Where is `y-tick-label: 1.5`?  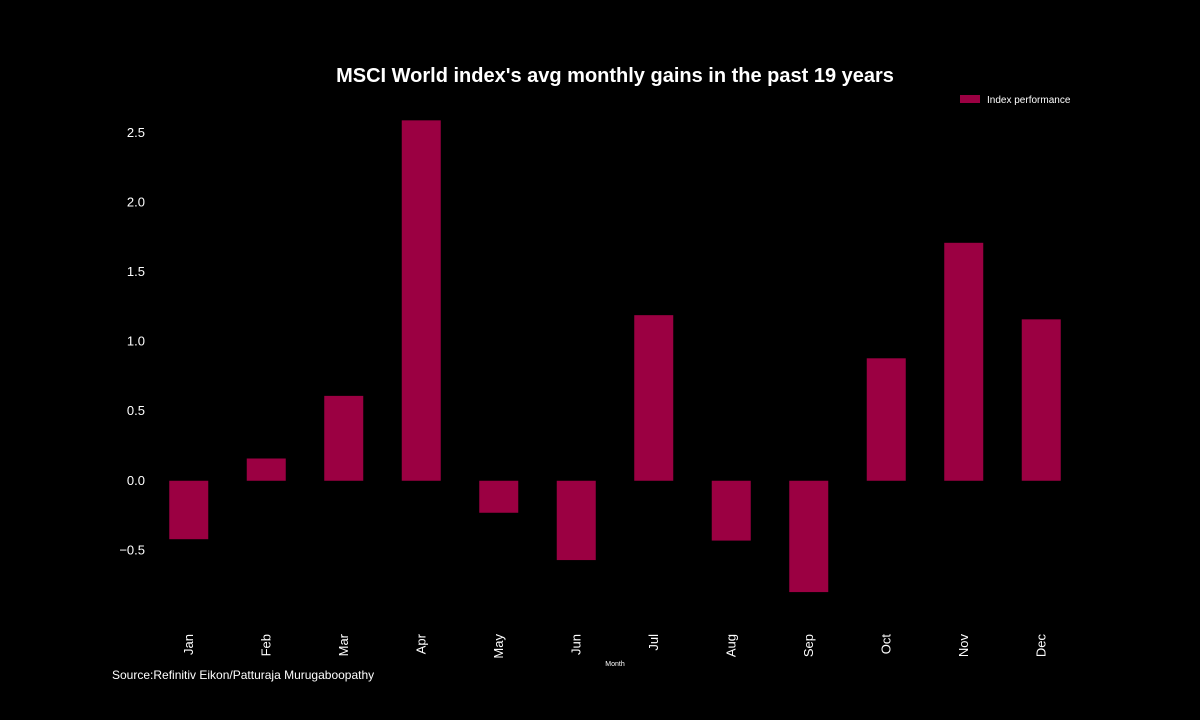 y-tick-label: 1.5 is located at coordinates (136, 271).